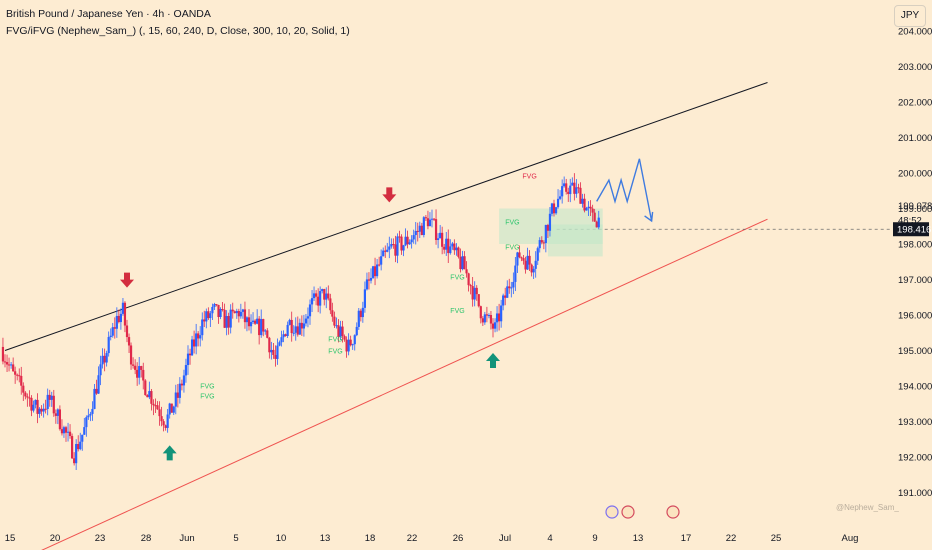 This screenshot has width=932, height=550. Describe the element at coordinates (612, 512) in the screenshot. I see `news-event-icon` at that location.